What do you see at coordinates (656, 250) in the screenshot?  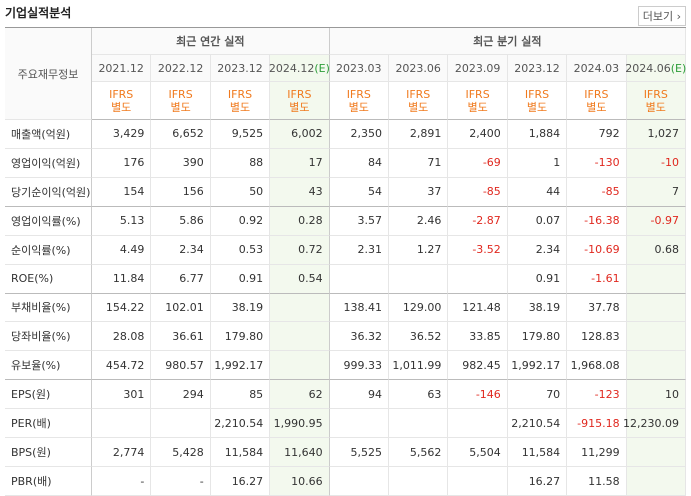 I see `data-cell: 0.68` at bounding box center [656, 250].